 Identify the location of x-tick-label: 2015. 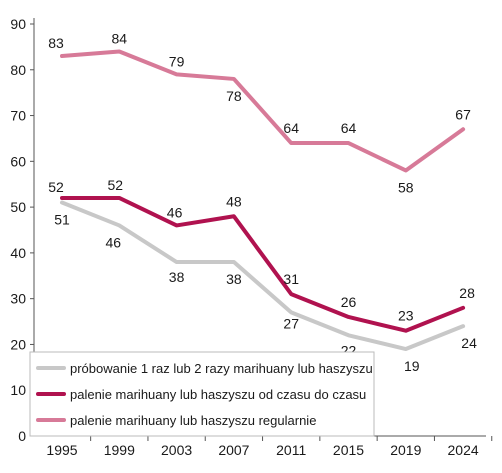
(348, 450).